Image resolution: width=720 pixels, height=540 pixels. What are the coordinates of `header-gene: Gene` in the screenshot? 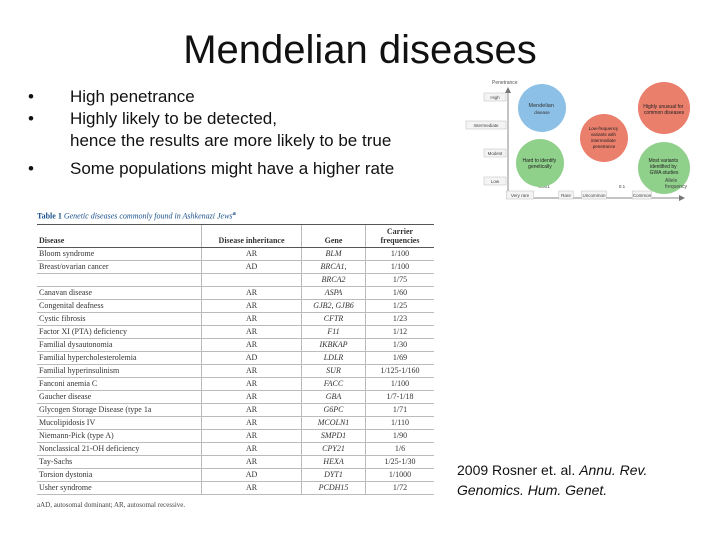 It's located at (333, 235).